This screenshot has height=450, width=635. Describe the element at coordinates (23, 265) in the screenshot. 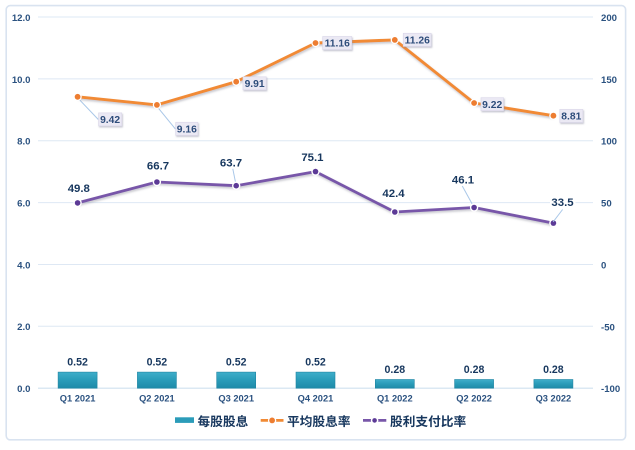

I see `svg-text: 4.0` at that location.